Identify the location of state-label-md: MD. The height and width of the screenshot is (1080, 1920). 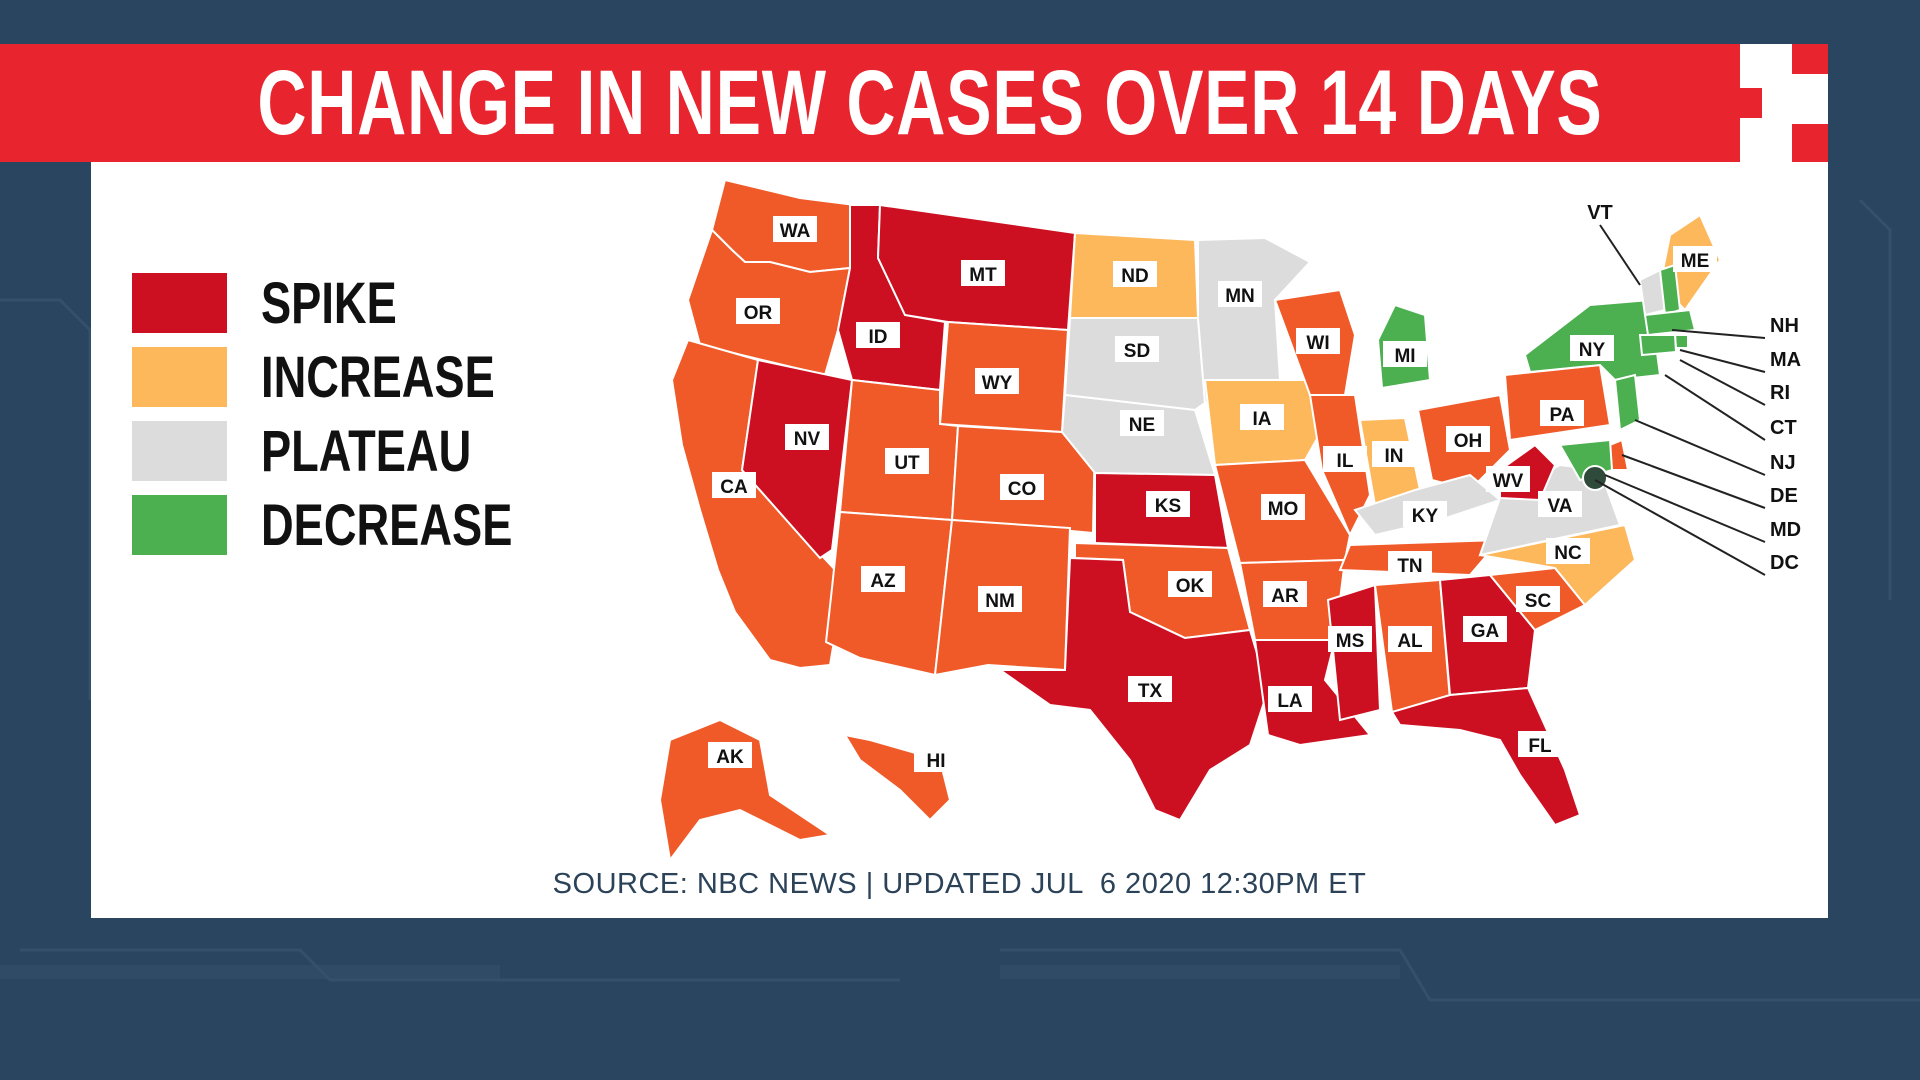
(1785, 530).